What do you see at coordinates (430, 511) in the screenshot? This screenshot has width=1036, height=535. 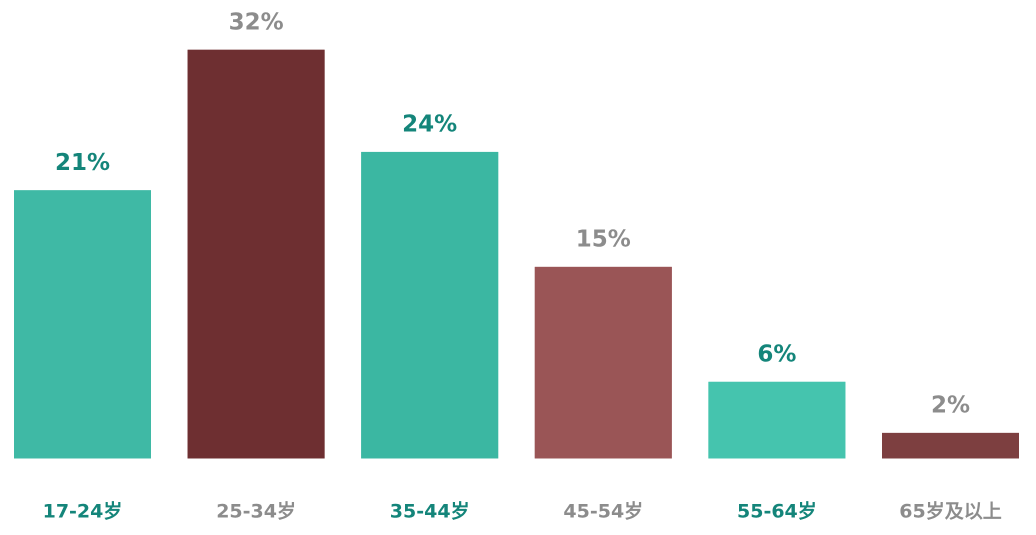 I see `category-label: 35-44岁` at bounding box center [430, 511].